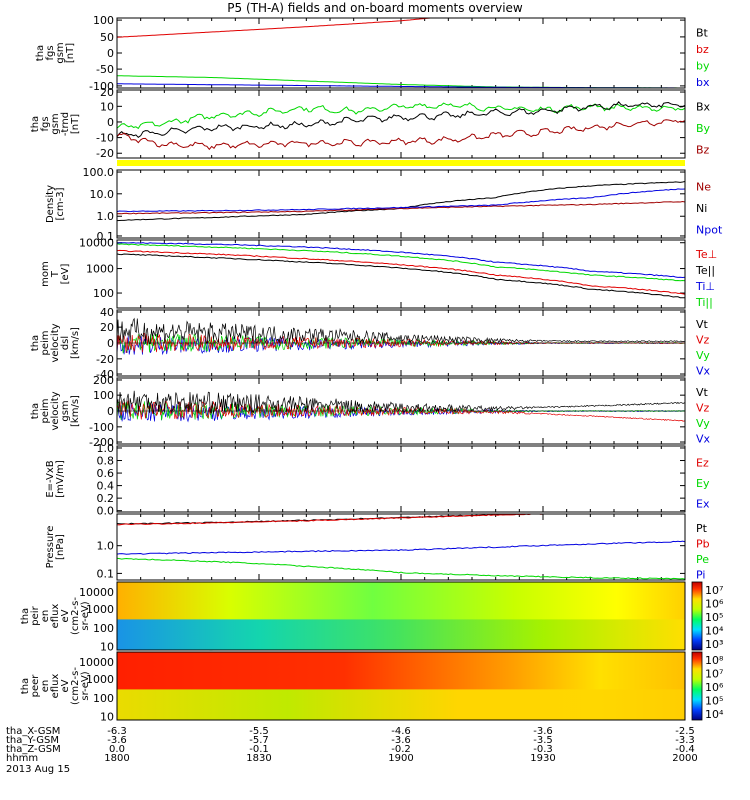  Describe the element at coordinates (22, 758) in the screenshot. I see `x-axis-row-label: hhmm` at that location.